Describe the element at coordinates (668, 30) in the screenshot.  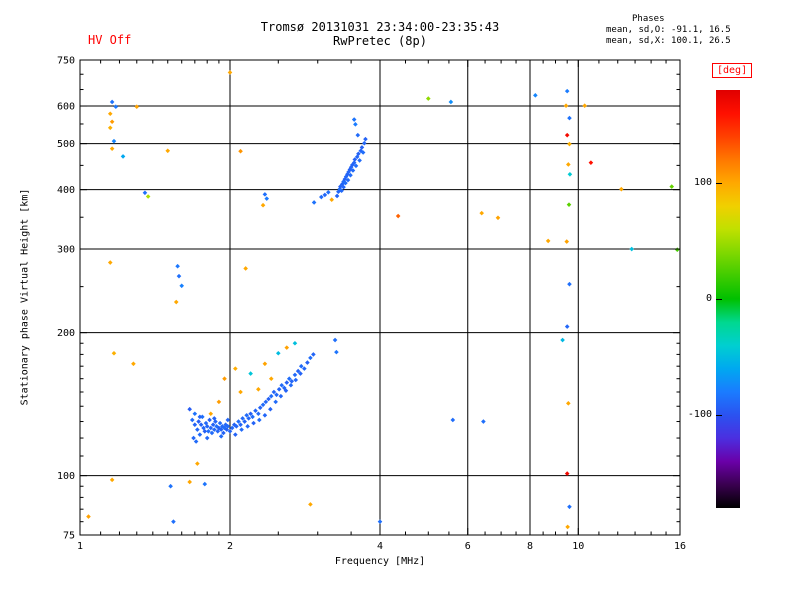
I see `phase-stats-o-mode: mean, sd,O: -91.1, 16.5` at that location.